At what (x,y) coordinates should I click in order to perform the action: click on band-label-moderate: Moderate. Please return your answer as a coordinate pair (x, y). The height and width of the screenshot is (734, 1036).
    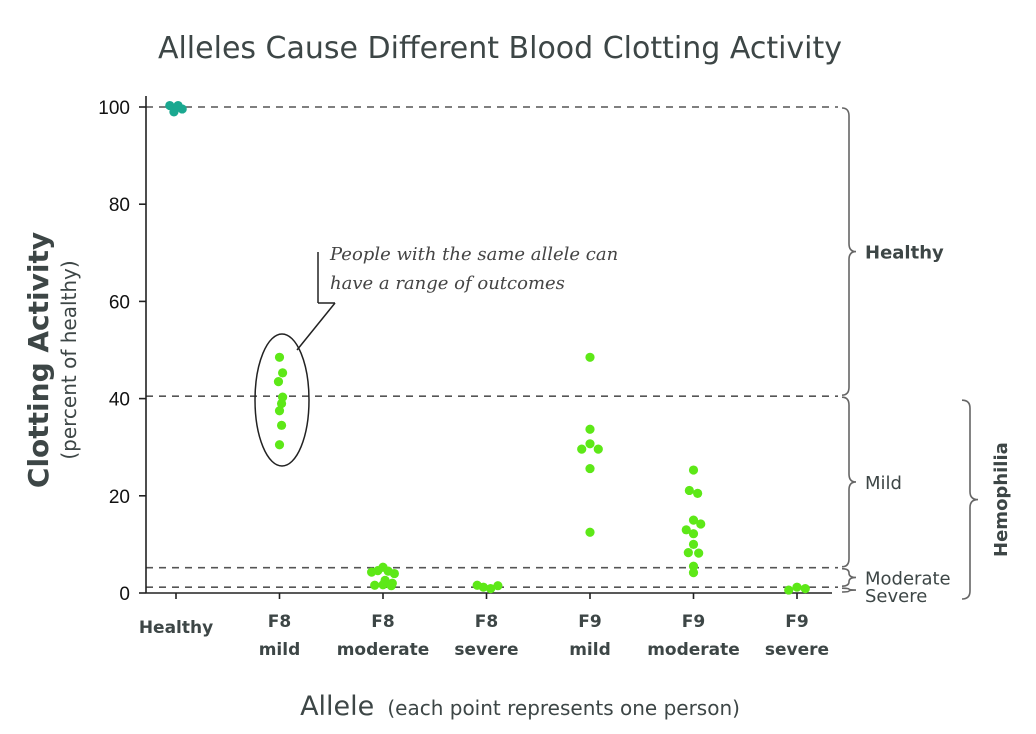
    Looking at the image, I should click on (908, 578).